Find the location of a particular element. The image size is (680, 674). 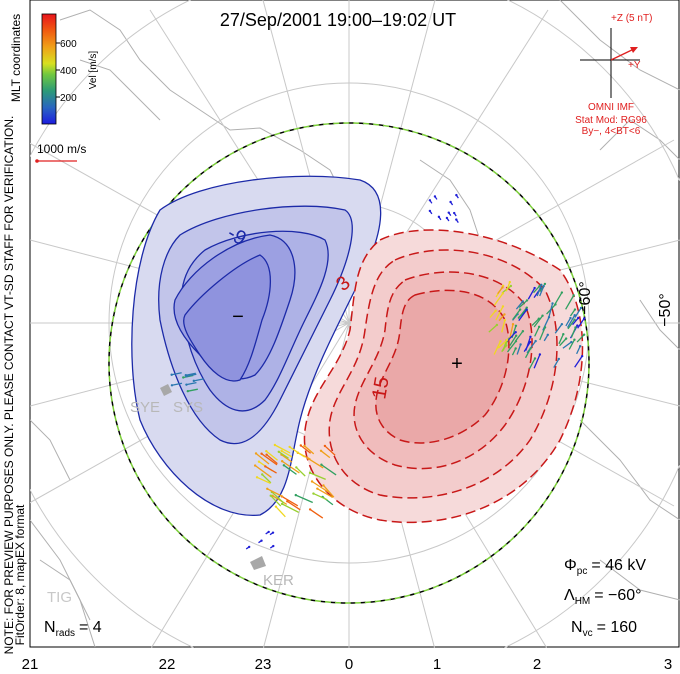

plot-title: 27/Sep/2001 19:00–19:02 UT is located at coordinates (338, 20).